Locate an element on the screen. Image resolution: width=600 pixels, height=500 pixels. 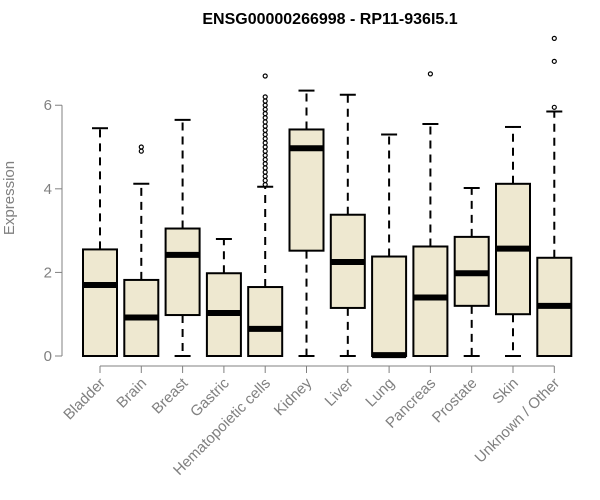
x-tick-label-6: Liver is located at coordinates (339, 392).